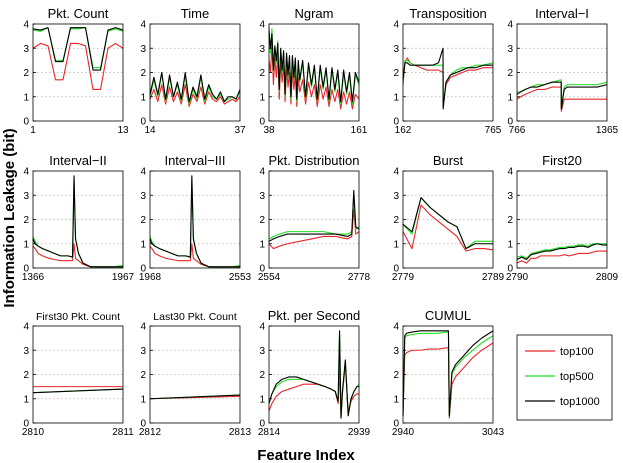  Describe the element at coordinates (493, 130) in the screenshot. I see `x-tick-label: 765` at that location.